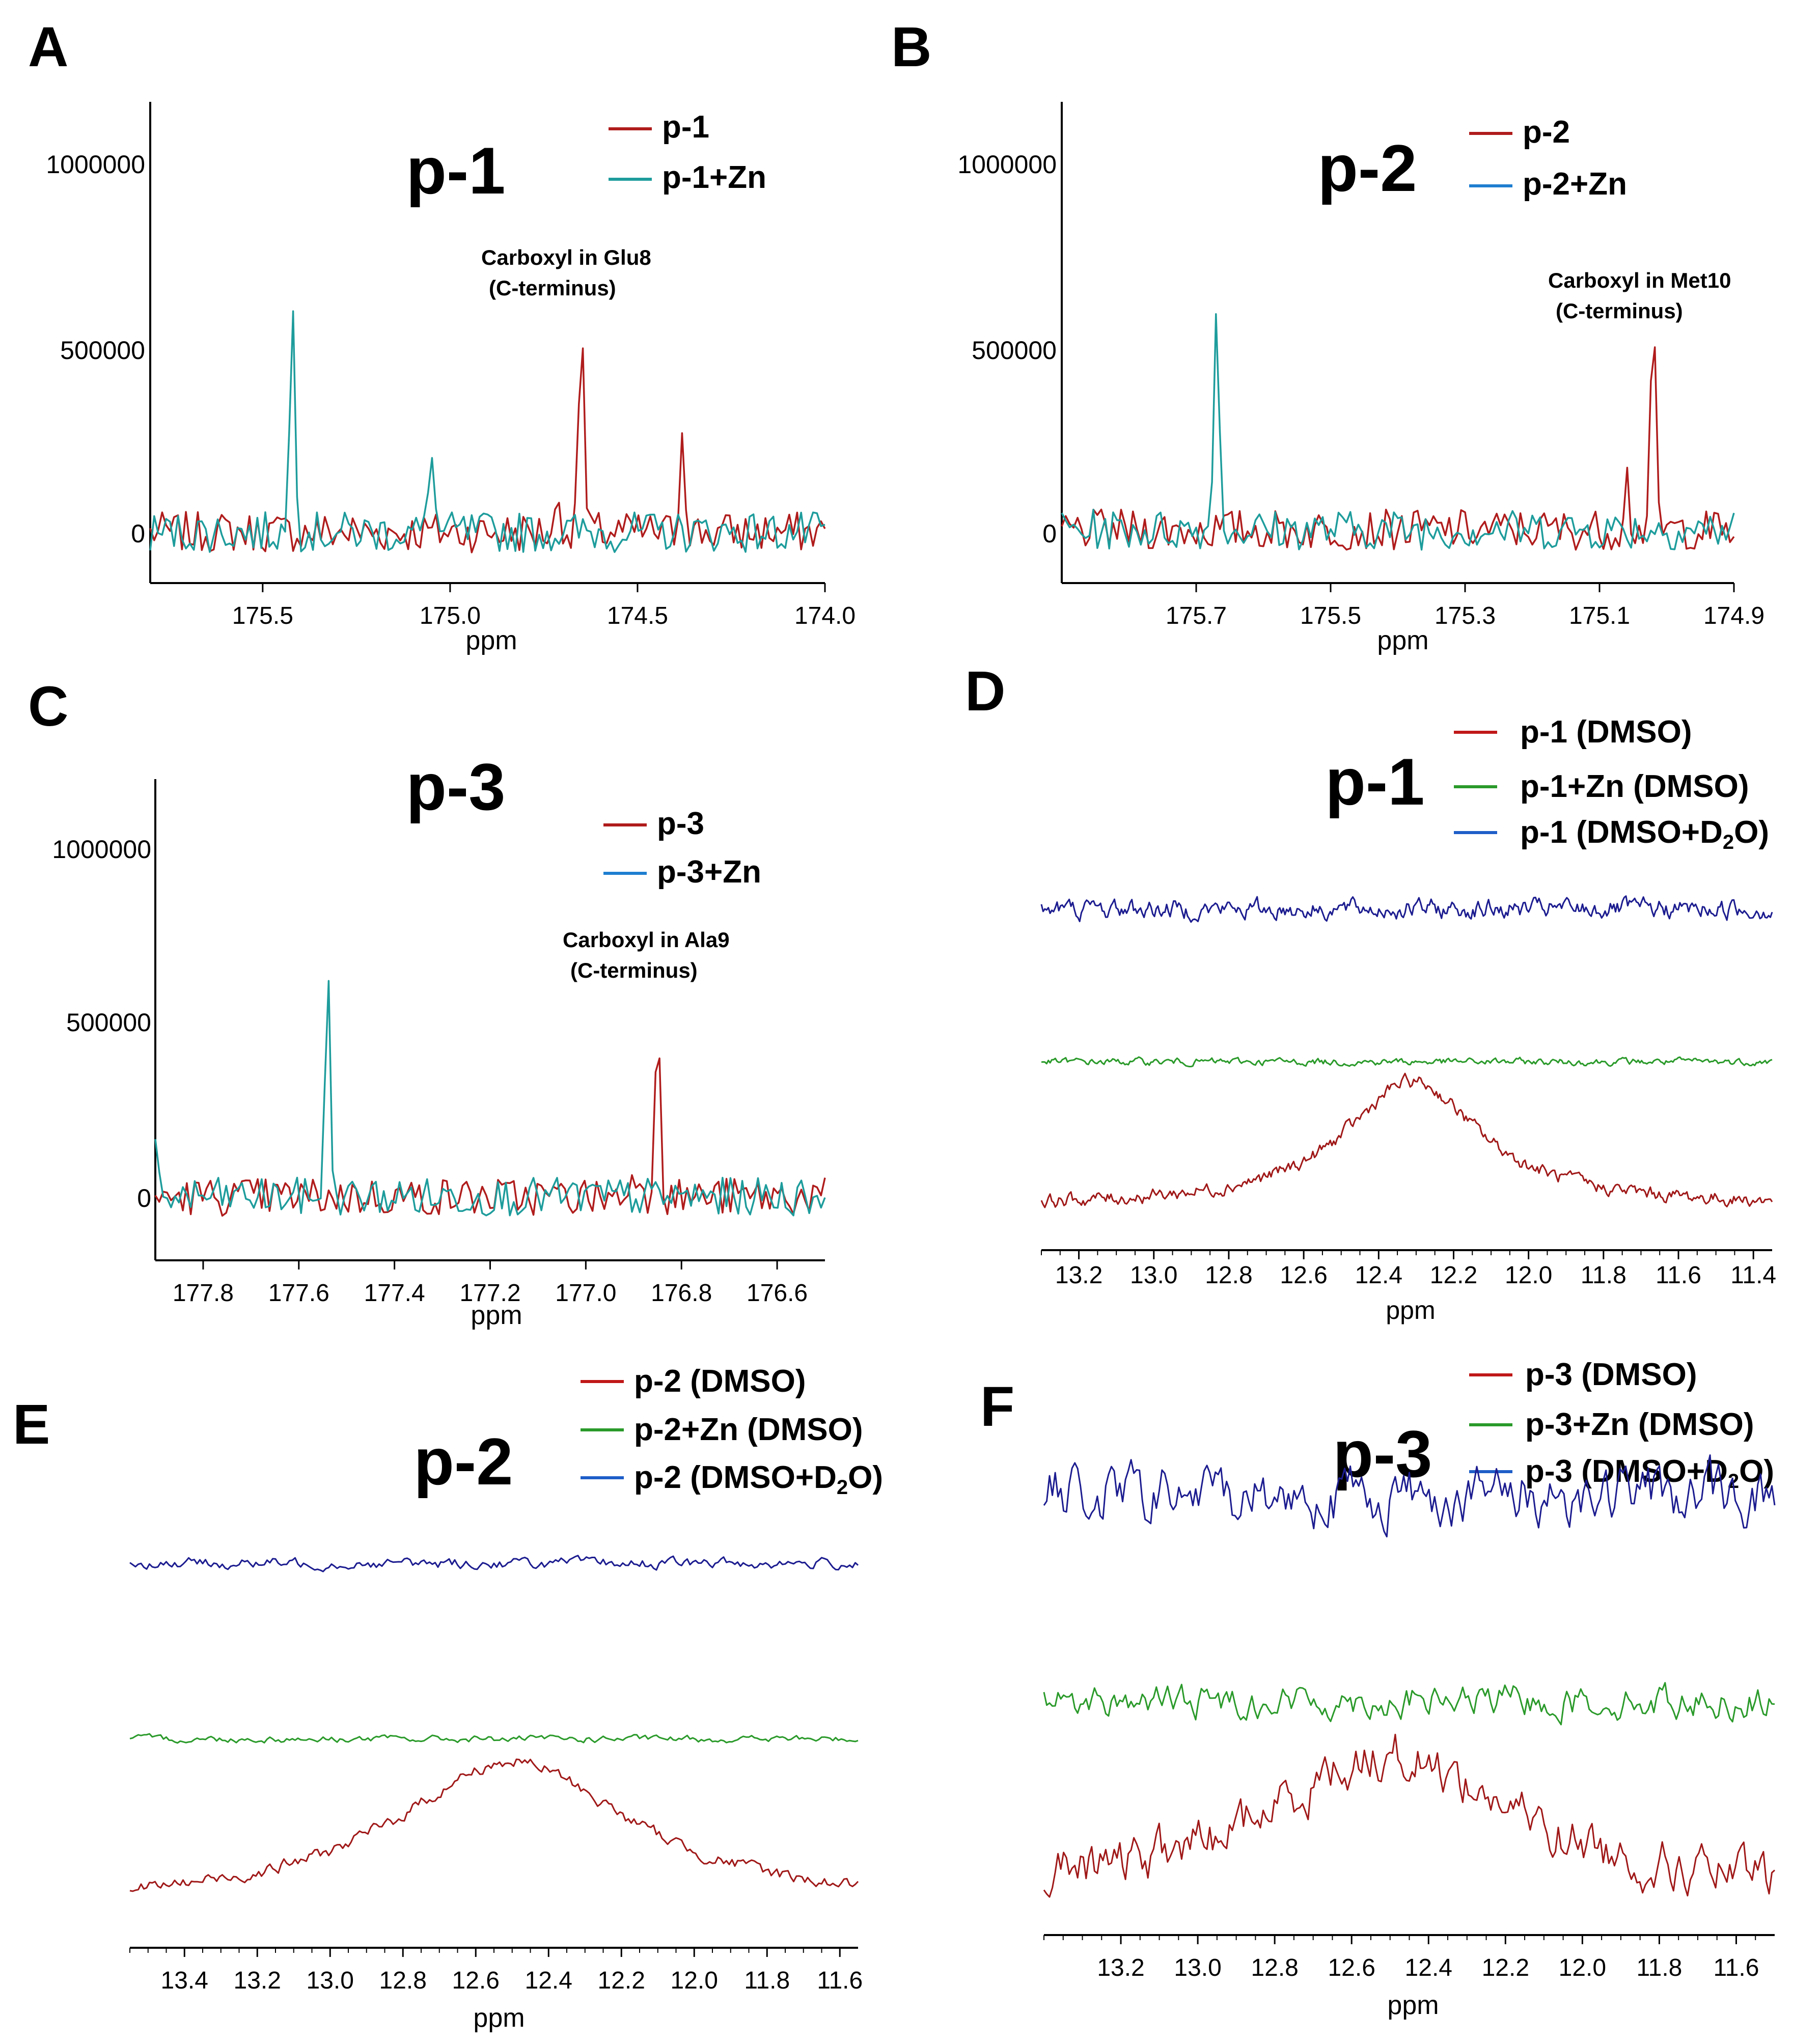  I want to click on panel-letter-c: C, so click(48, 707).